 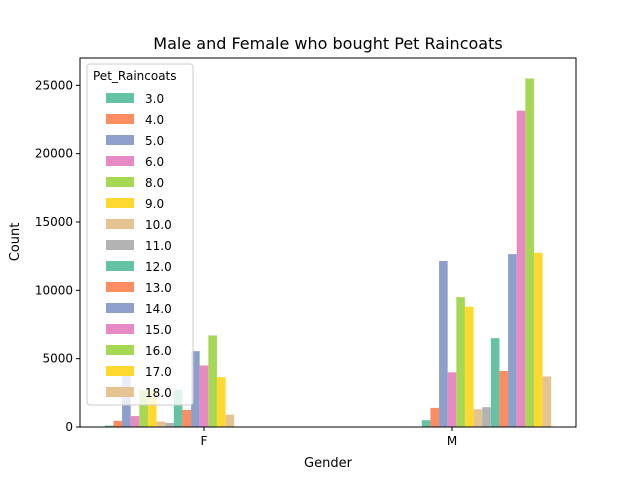 What do you see at coordinates (158, 309) in the screenshot?
I see `legend-label: 14.0` at bounding box center [158, 309].